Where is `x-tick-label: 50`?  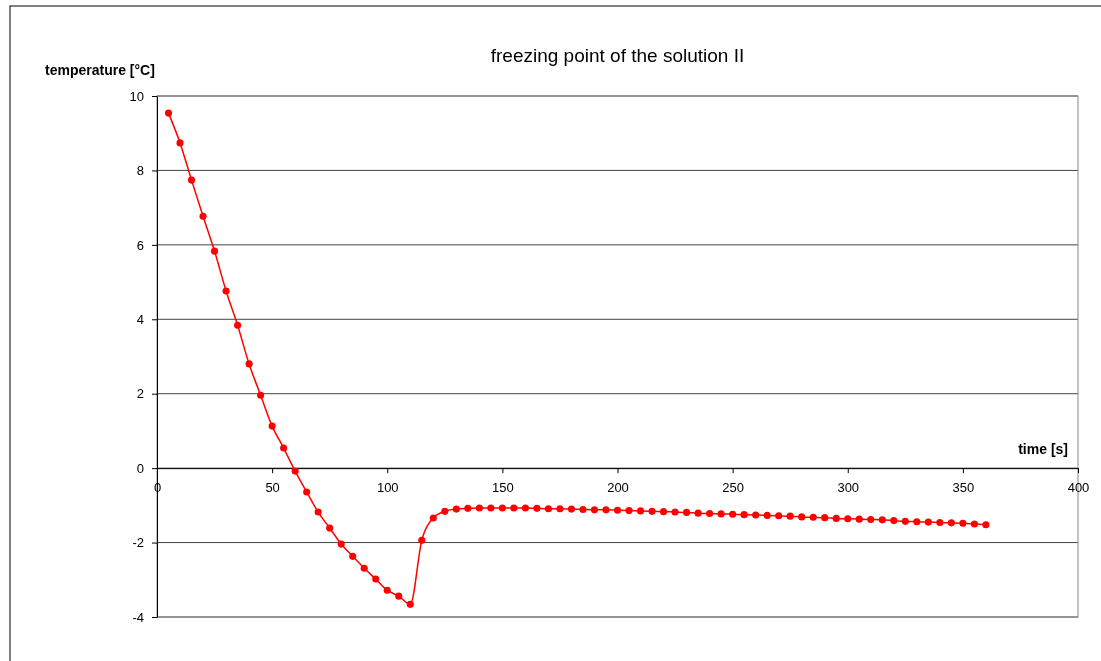 x-tick-label: 50 is located at coordinates (272, 488).